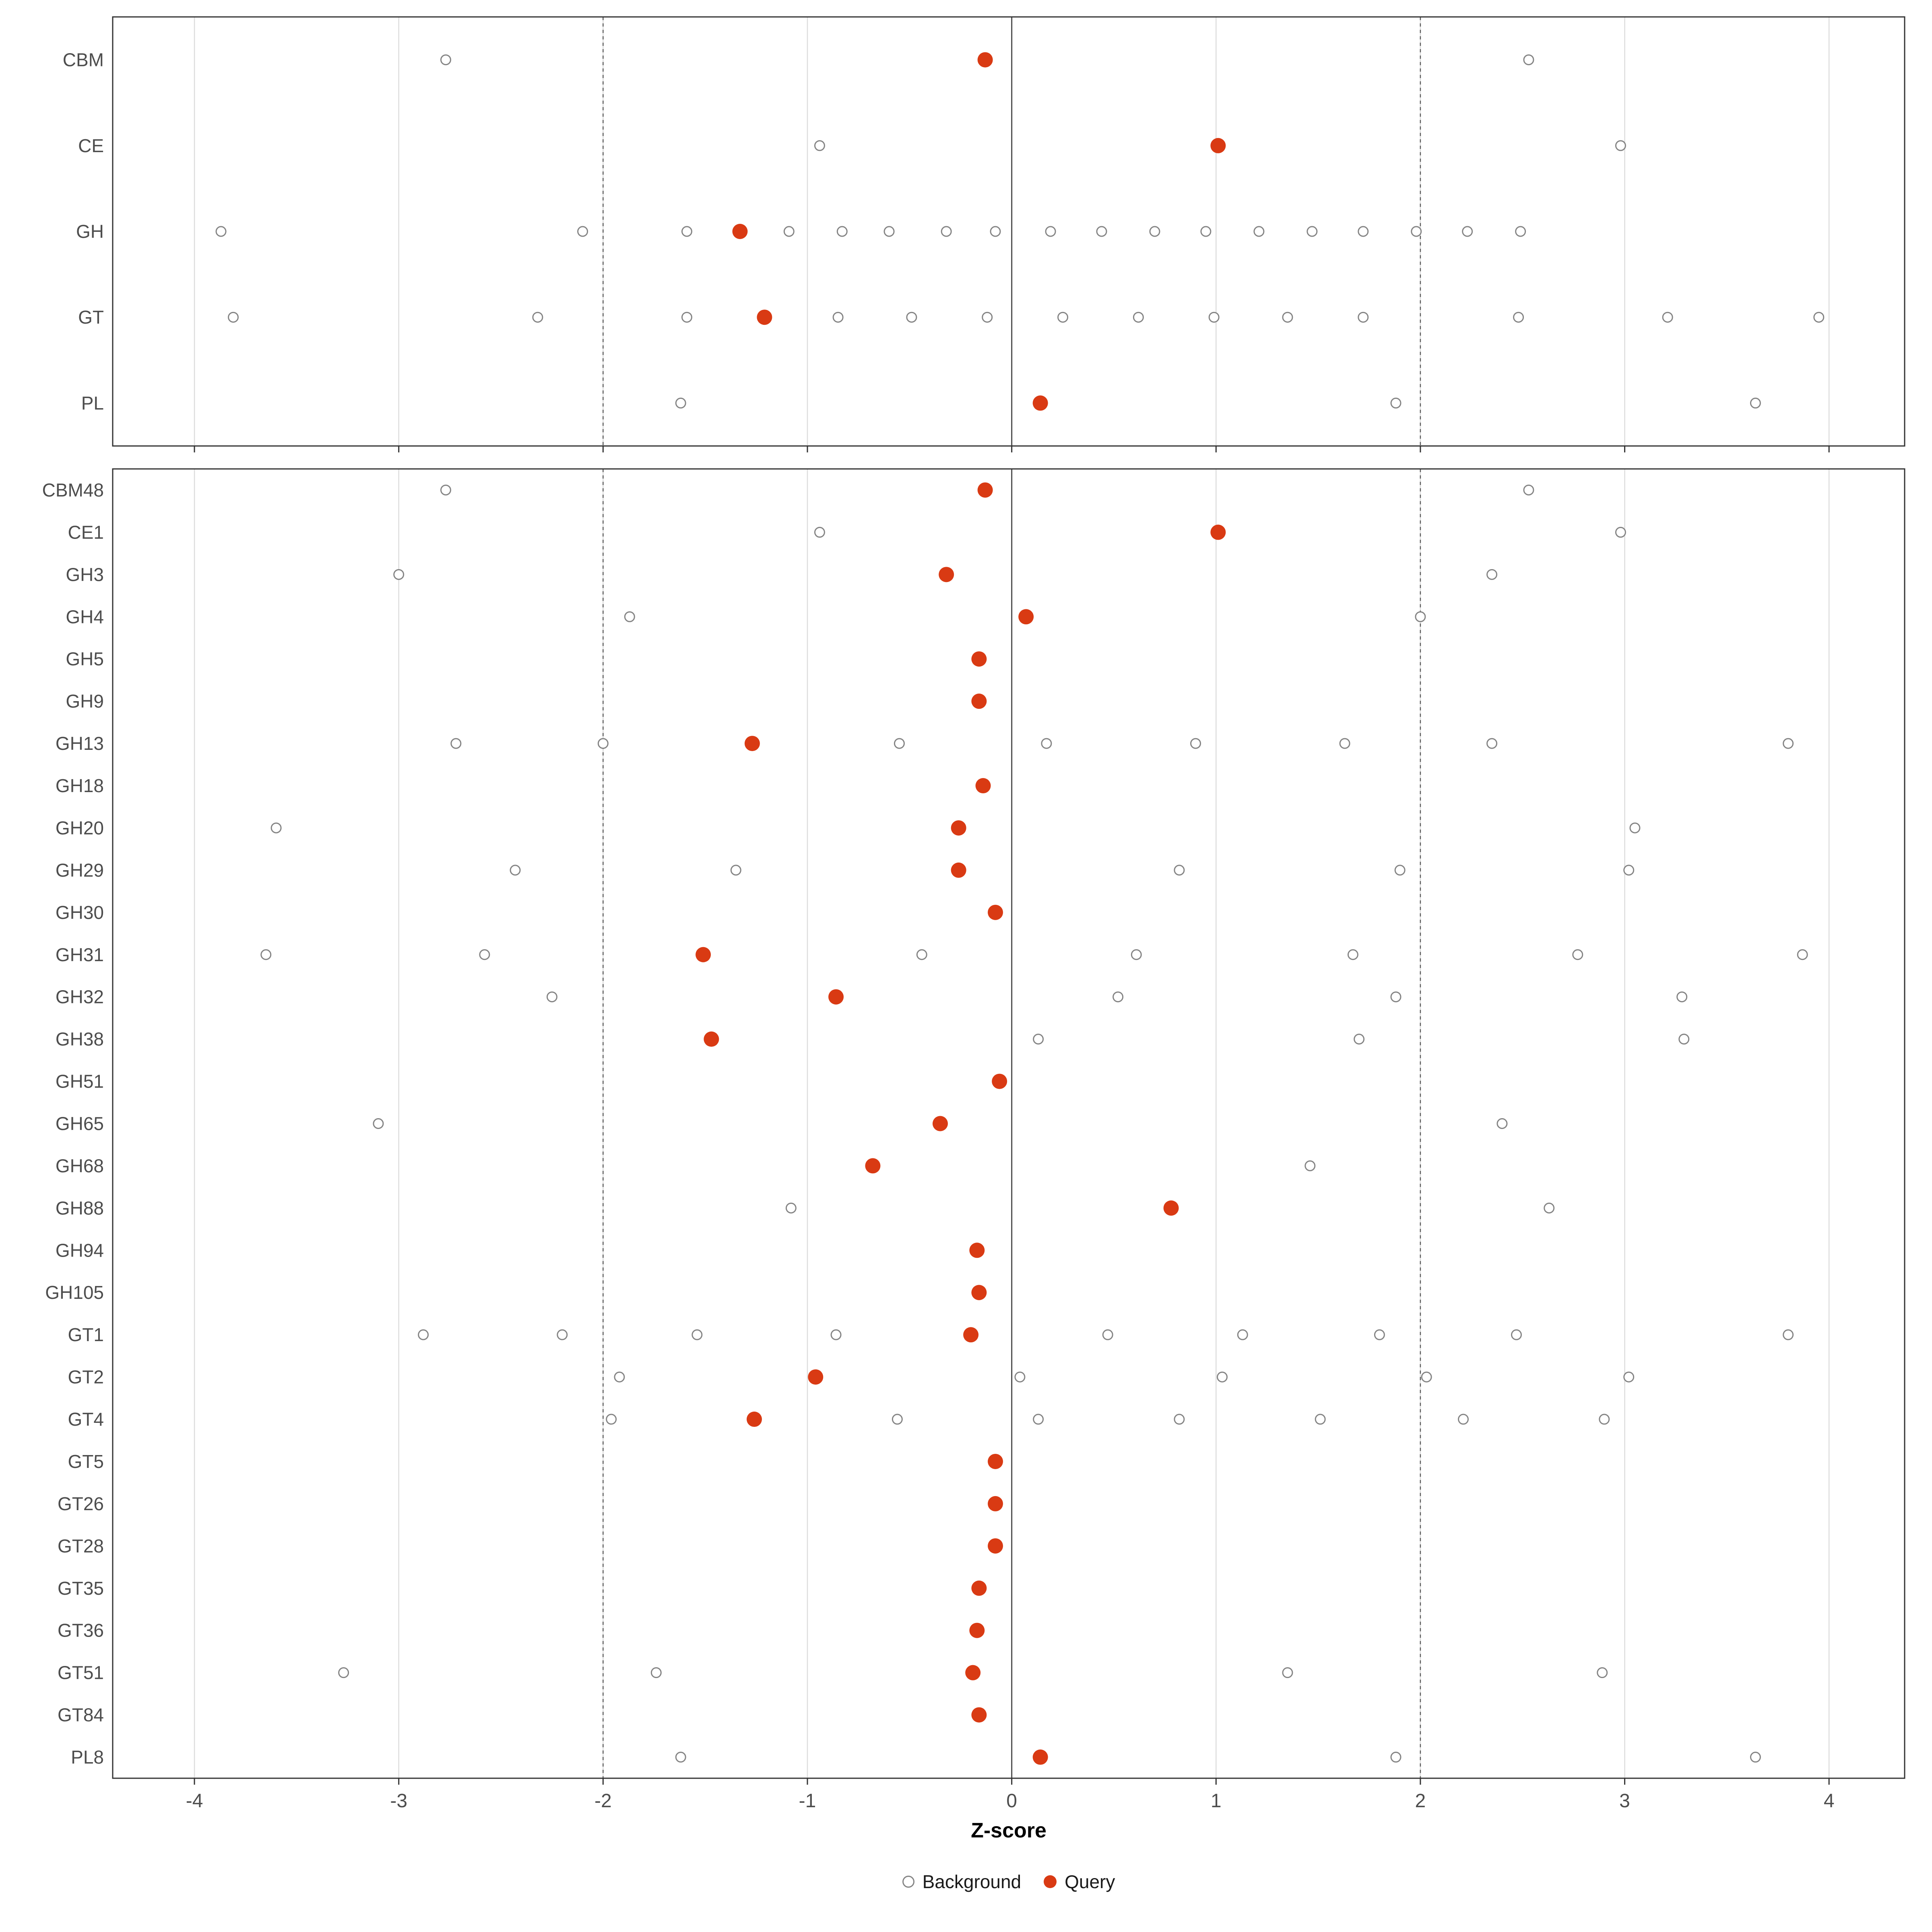 The width and height of the screenshot is (1932, 1932). I want to click on y-axis-label: CE1, so click(86, 532).